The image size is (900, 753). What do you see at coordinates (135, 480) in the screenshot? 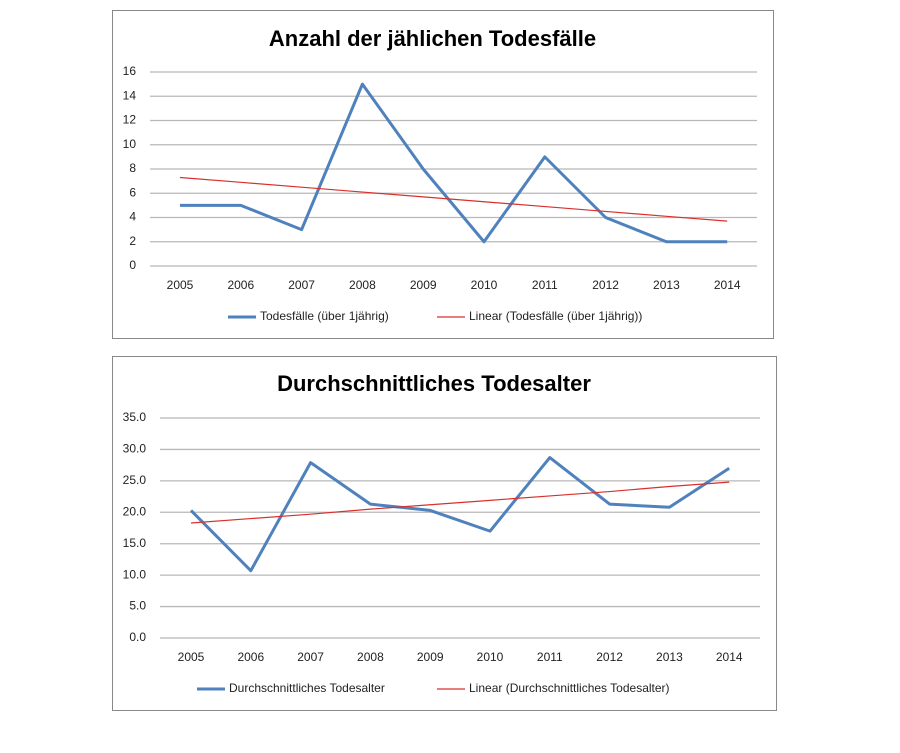
I see `y-tick-label: 25.0` at bounding box center [135, 480].